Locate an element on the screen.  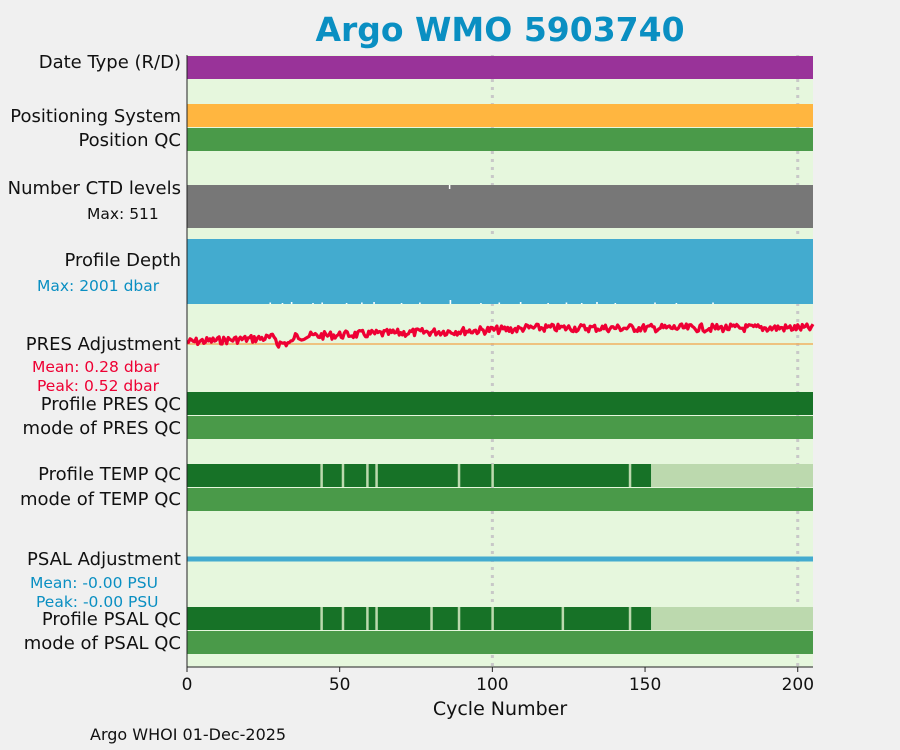
label-psal-adjustment: PSAL Adjustment is located at coordinates (103, 559).